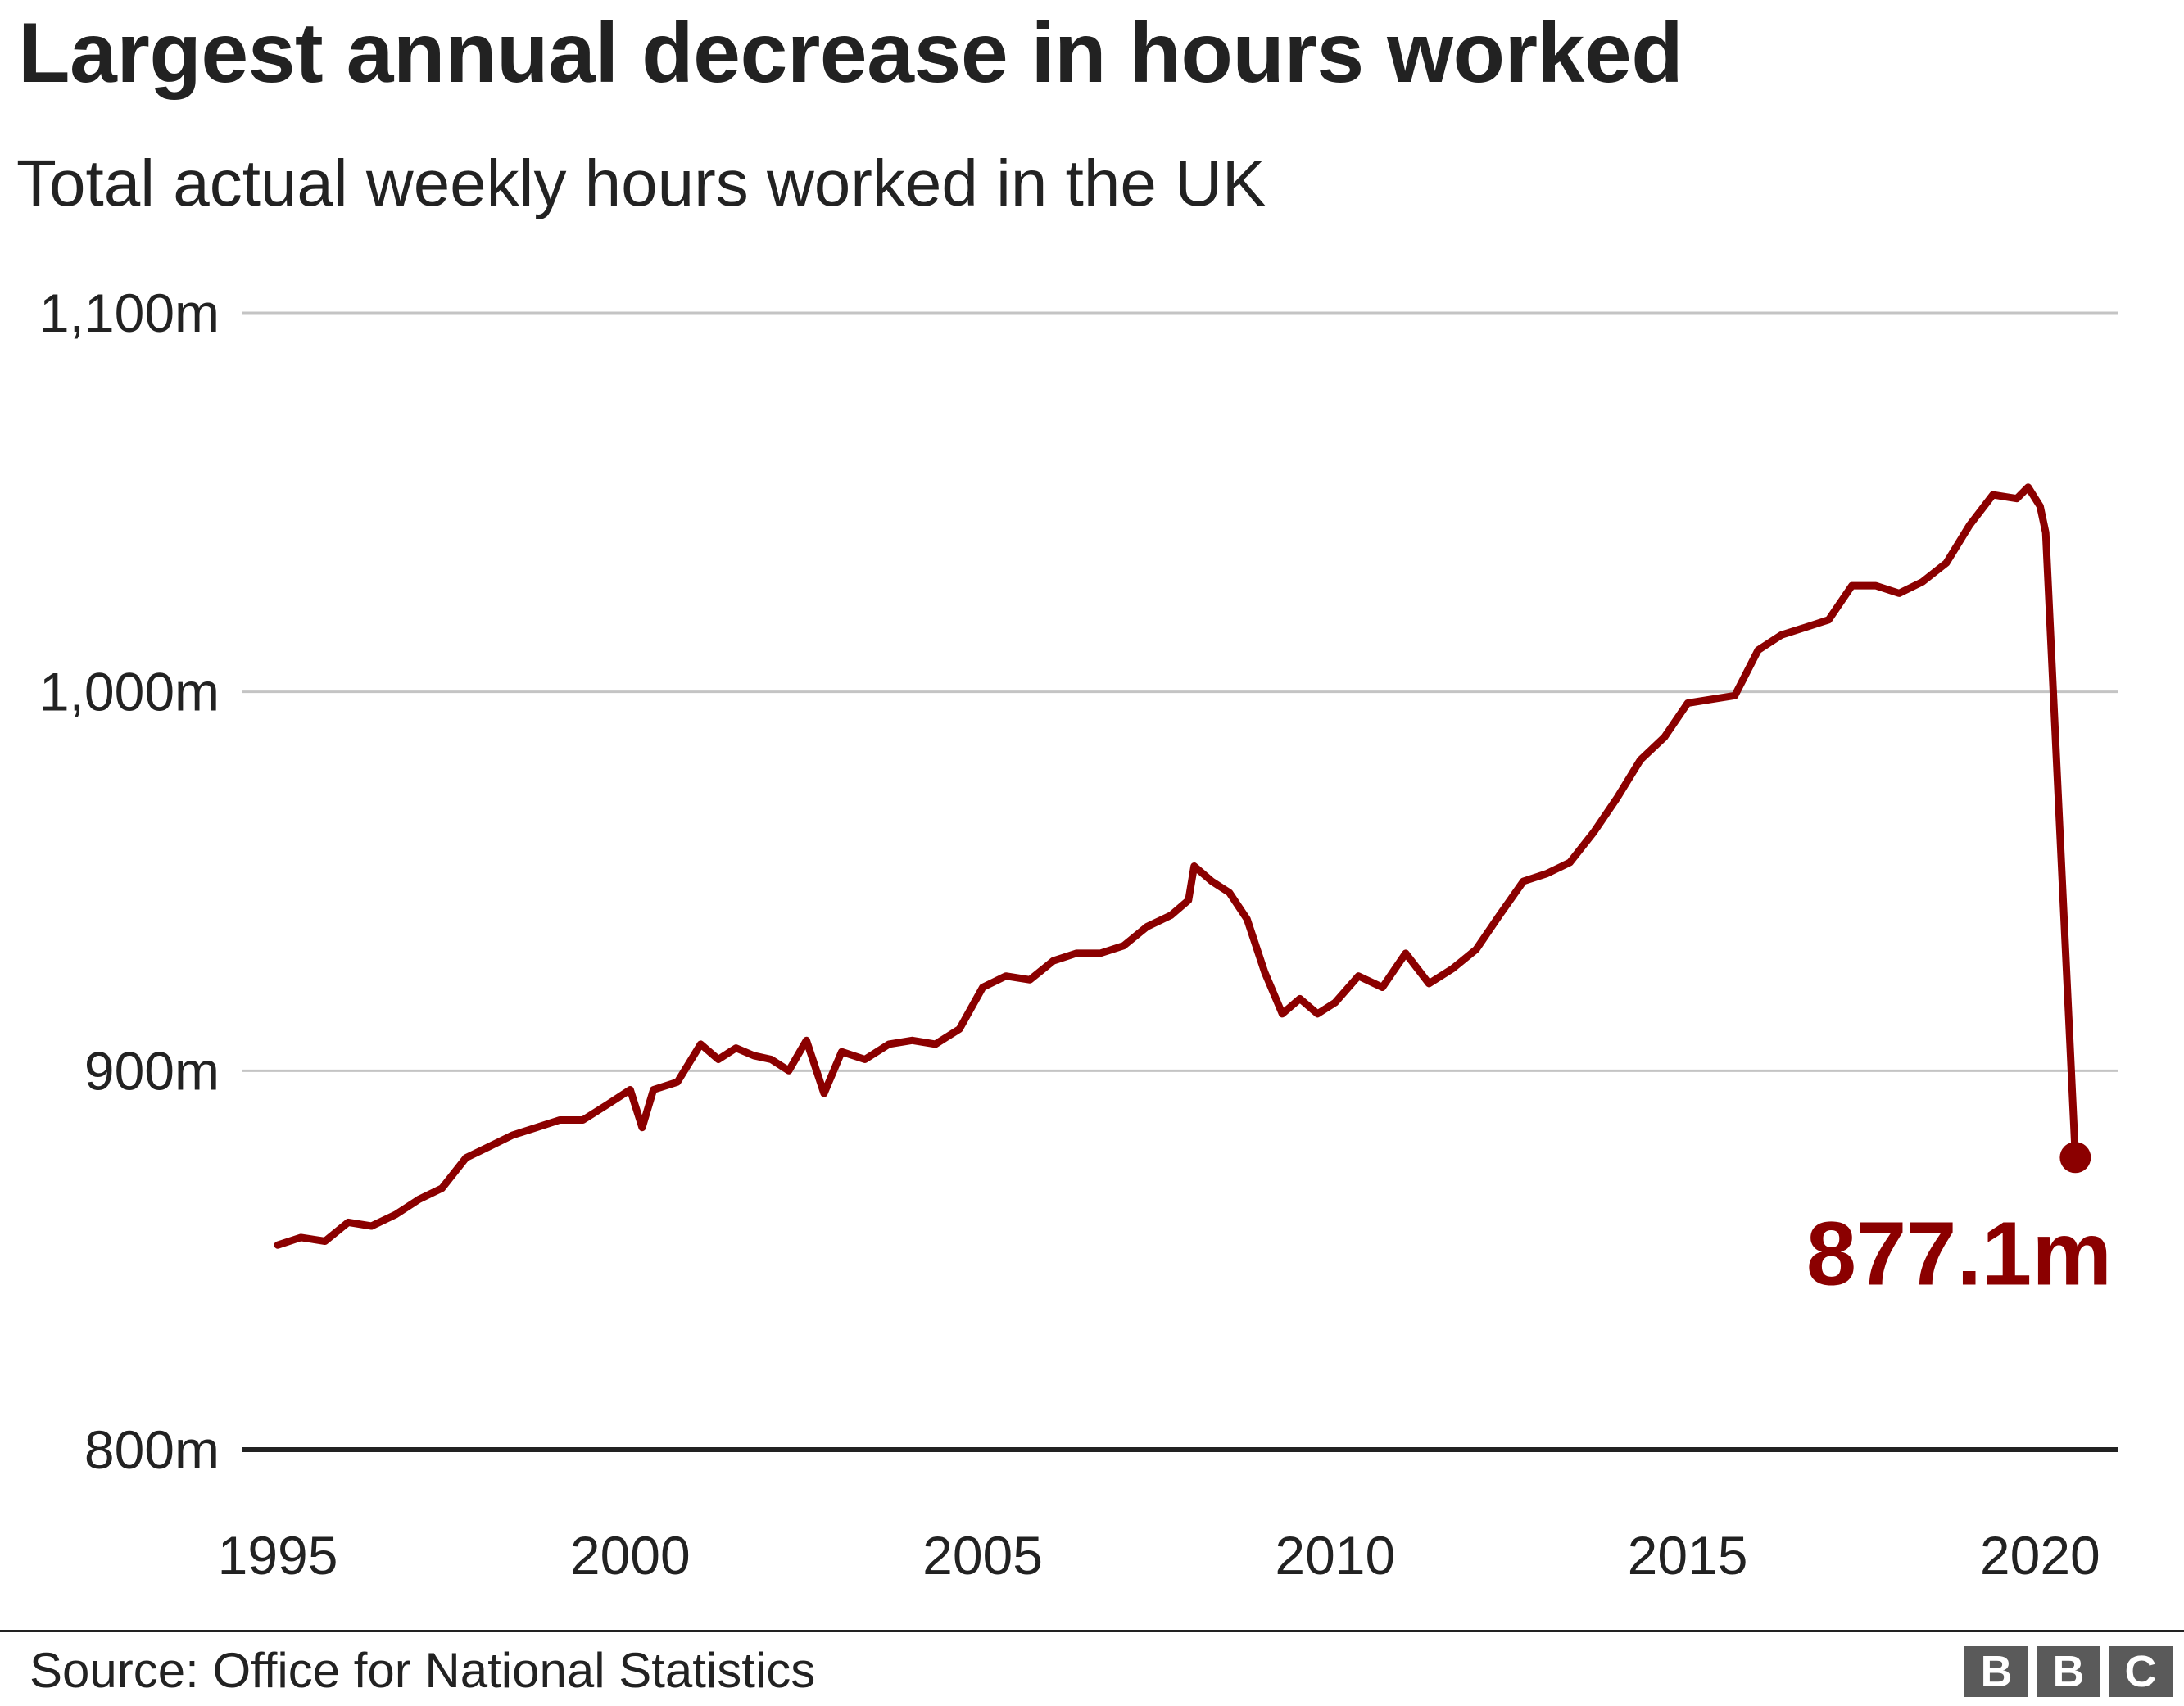  Describe the element at coordinates (983, 1555) in the screenshot. I see `x-tick-label: 2005` at that location.